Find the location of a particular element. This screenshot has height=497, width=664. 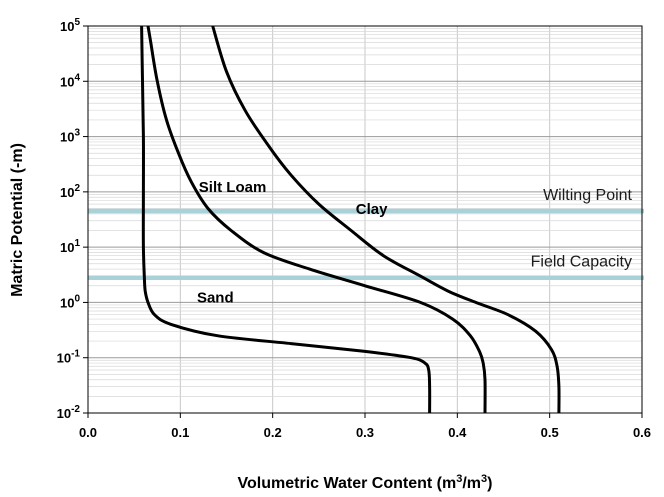

y-ticks: 10⁻² 10⁻¹ 10⁰ 10¹ 10² 10³ 10⁴ 10⁵ is located at coordinates (72, 219).